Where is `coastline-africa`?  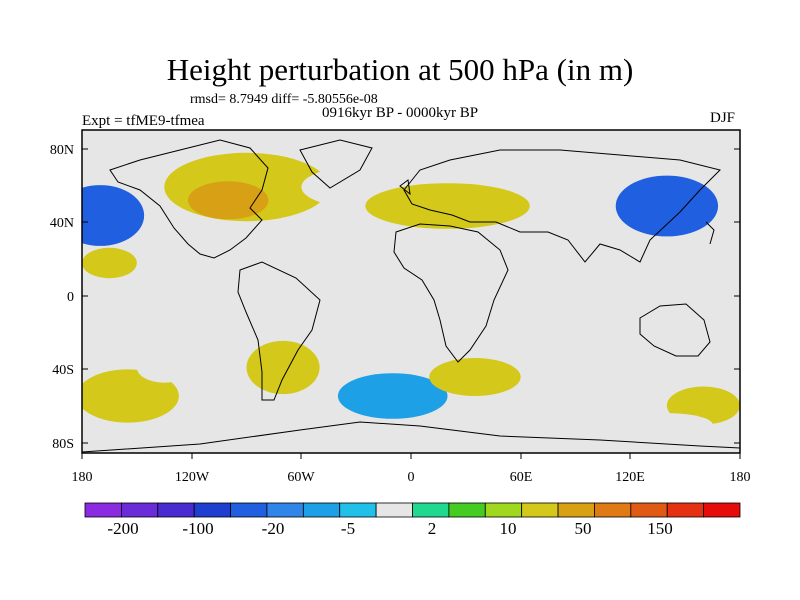
coastline-africa is located at coordinates (451, 293).